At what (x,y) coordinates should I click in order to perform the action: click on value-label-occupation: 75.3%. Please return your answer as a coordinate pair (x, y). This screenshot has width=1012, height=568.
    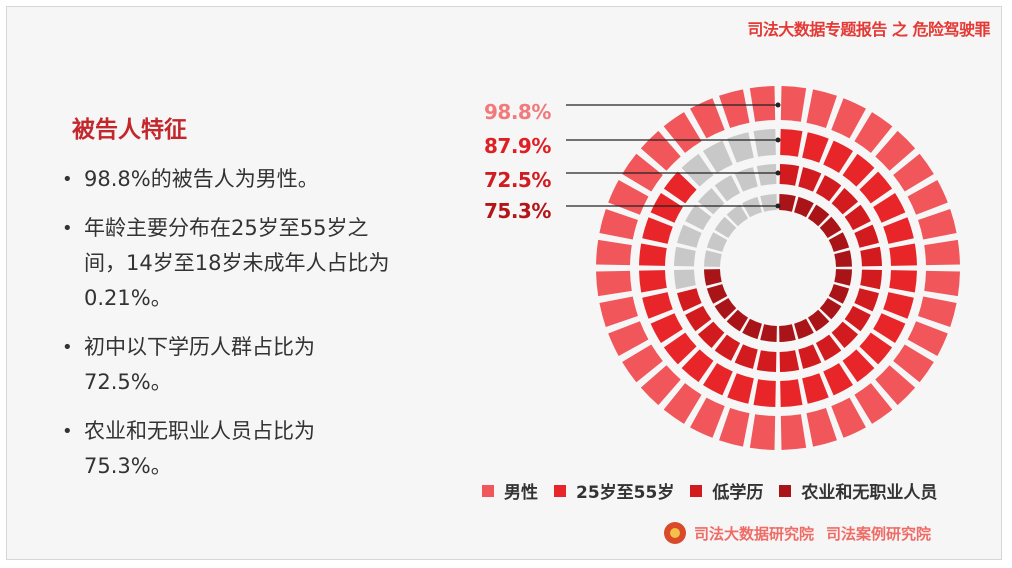
    Looking at the image, I should click on (517, 211).